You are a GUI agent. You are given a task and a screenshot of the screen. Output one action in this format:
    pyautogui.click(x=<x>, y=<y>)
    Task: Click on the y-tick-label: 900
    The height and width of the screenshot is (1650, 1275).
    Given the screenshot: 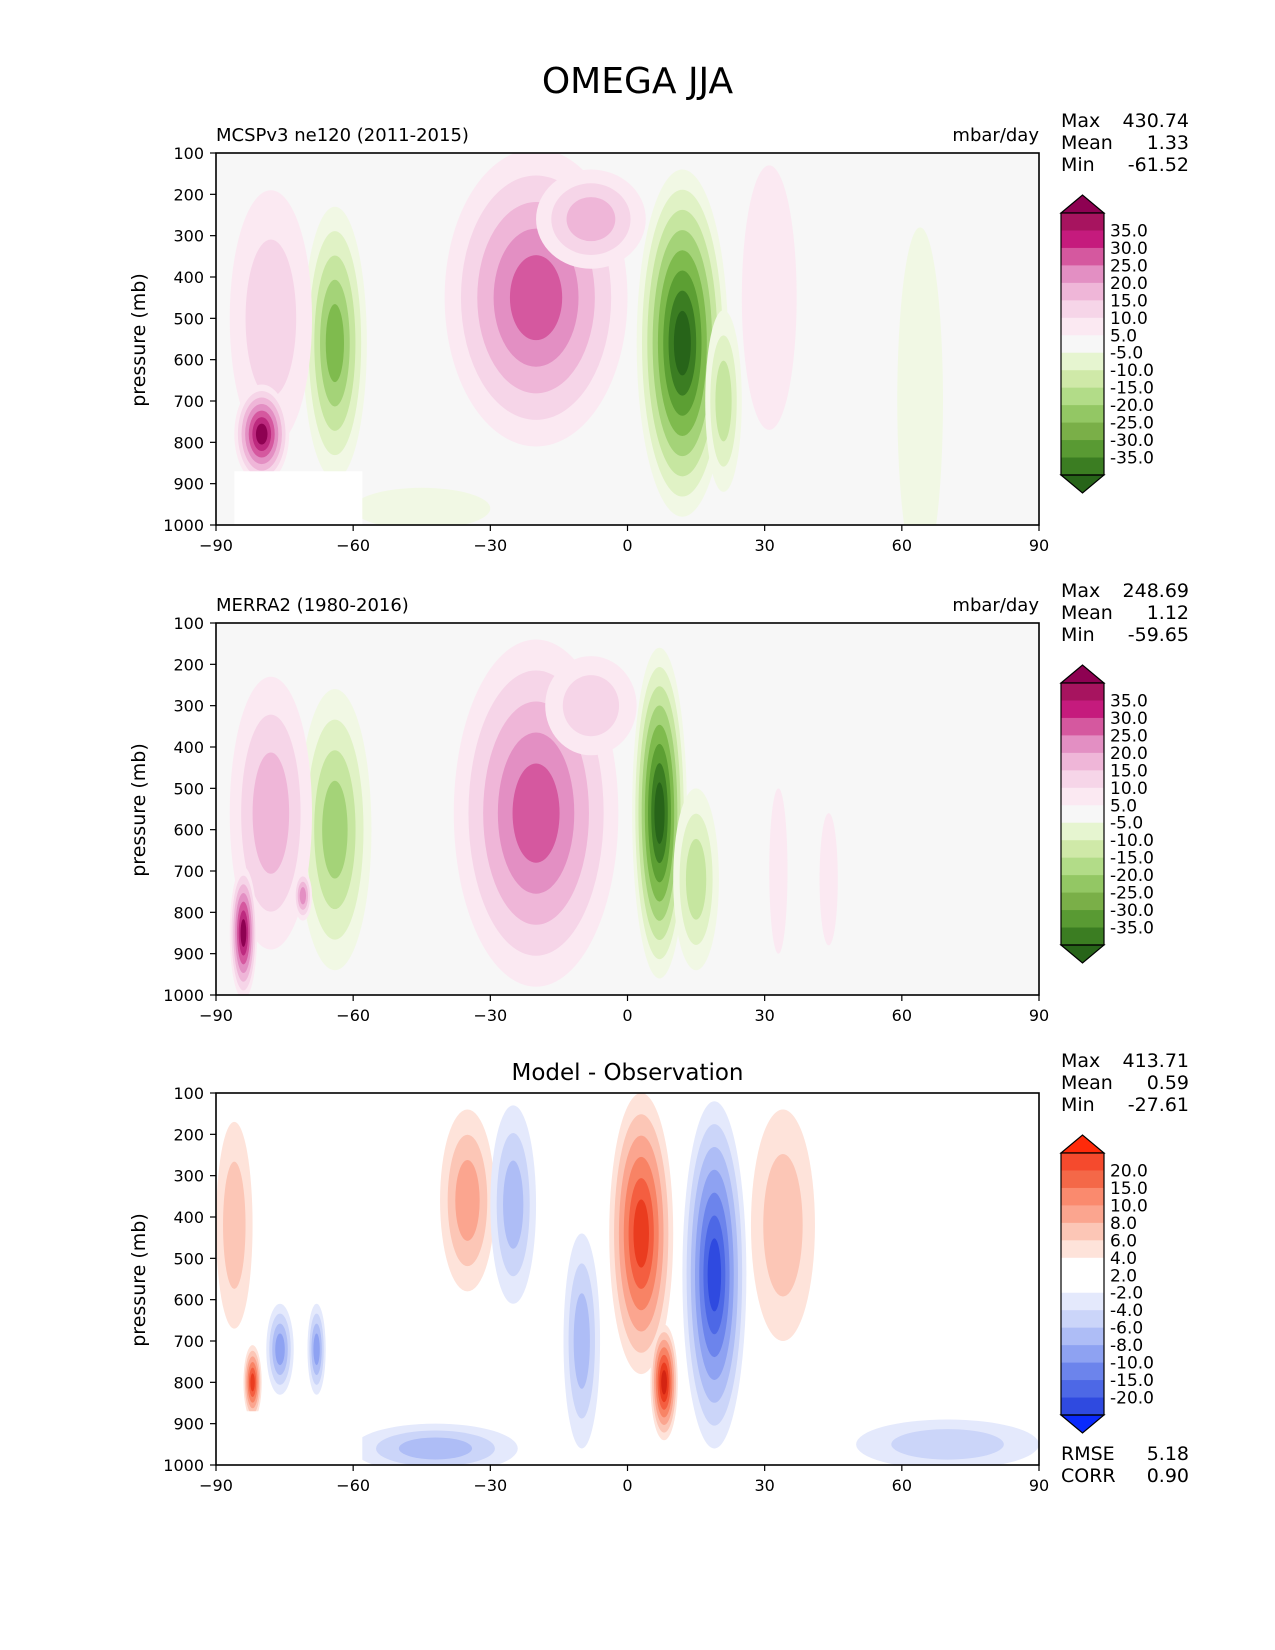 What is the action you would take?
    pyautogui.click(x=188, y=1424)
    